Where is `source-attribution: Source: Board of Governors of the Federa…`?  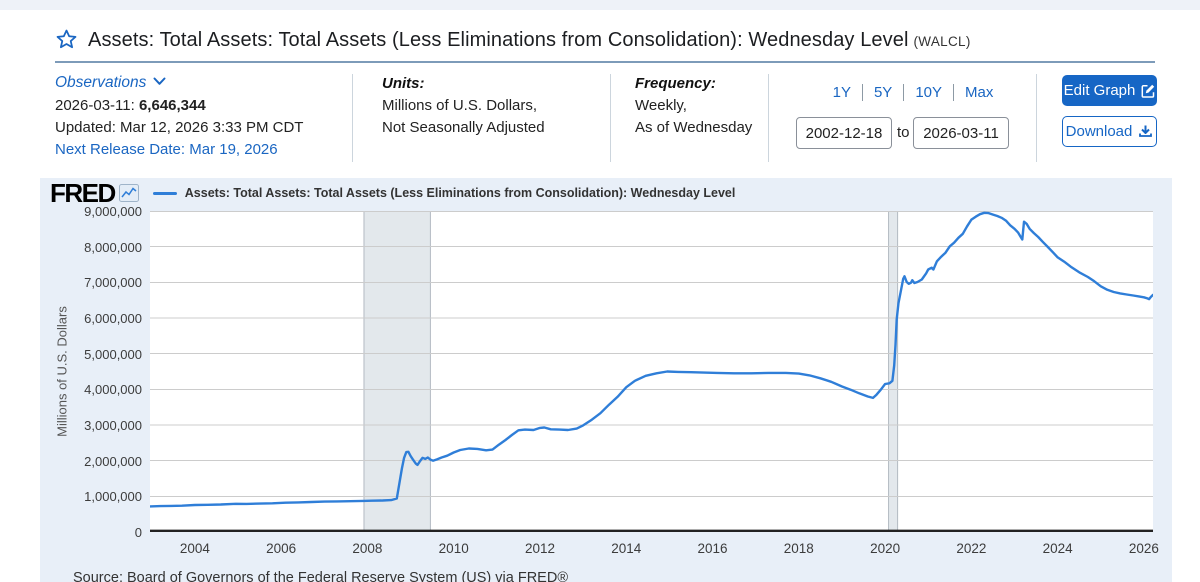 source-attribution: Source: Board of Governors of the Federa… is located at coordinates (321, 576).